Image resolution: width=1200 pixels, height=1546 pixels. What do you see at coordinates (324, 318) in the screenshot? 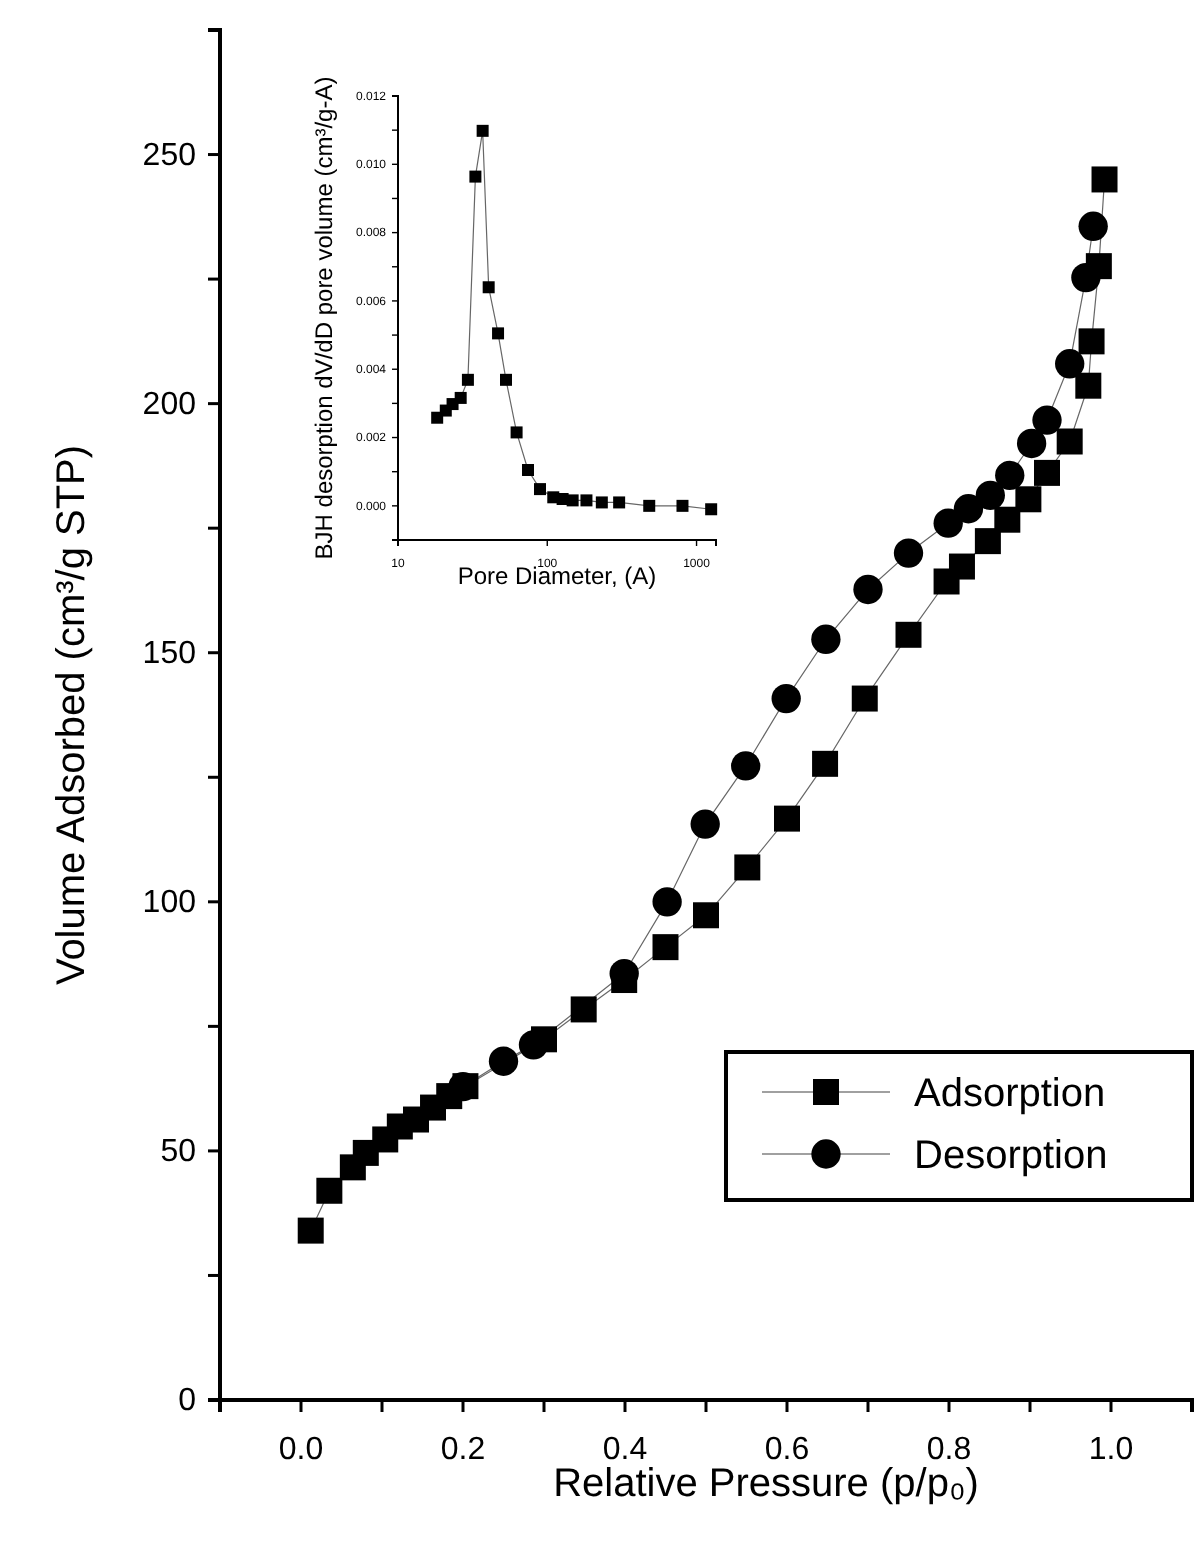
I see `y-axis-title: BJH desorption dV/dD pore volume (cm³/g-A)` at bounding box center [324, 318].